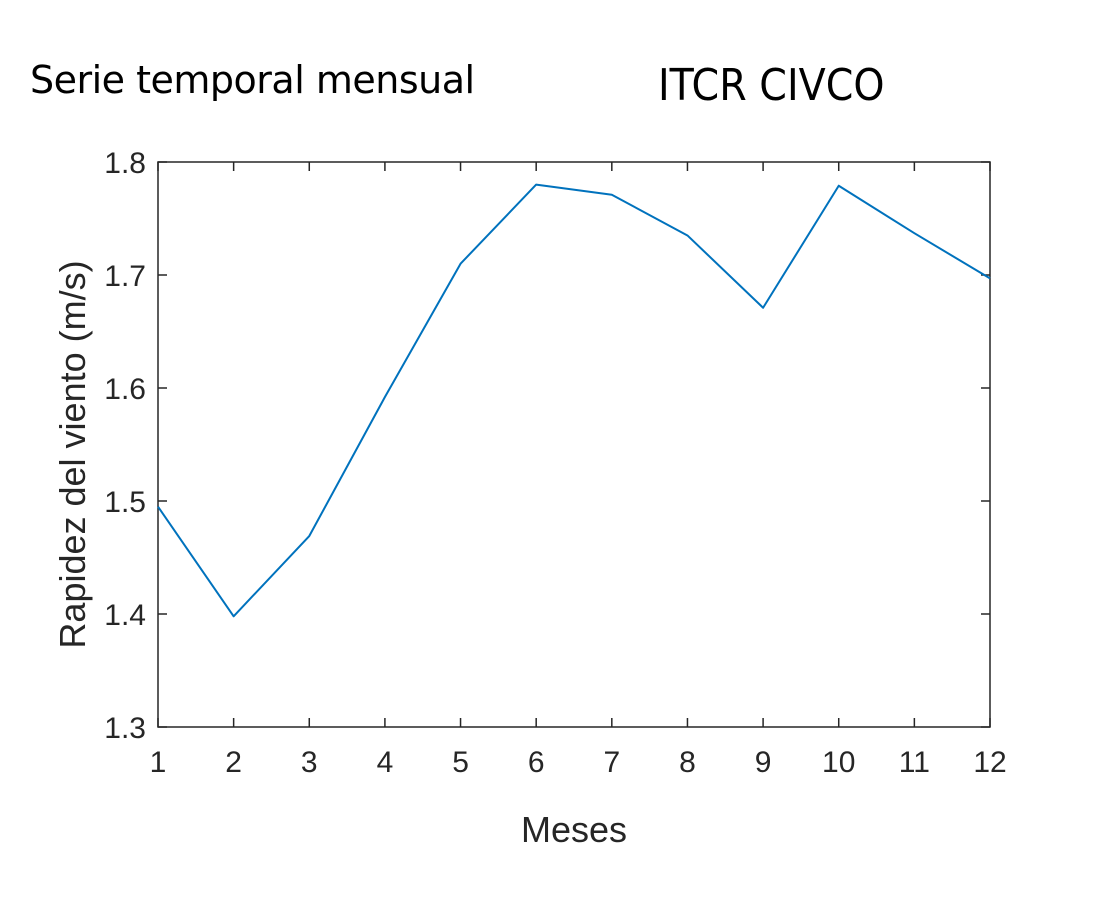  I want to click on y-tick-label: 1.8, so click(125, 163).